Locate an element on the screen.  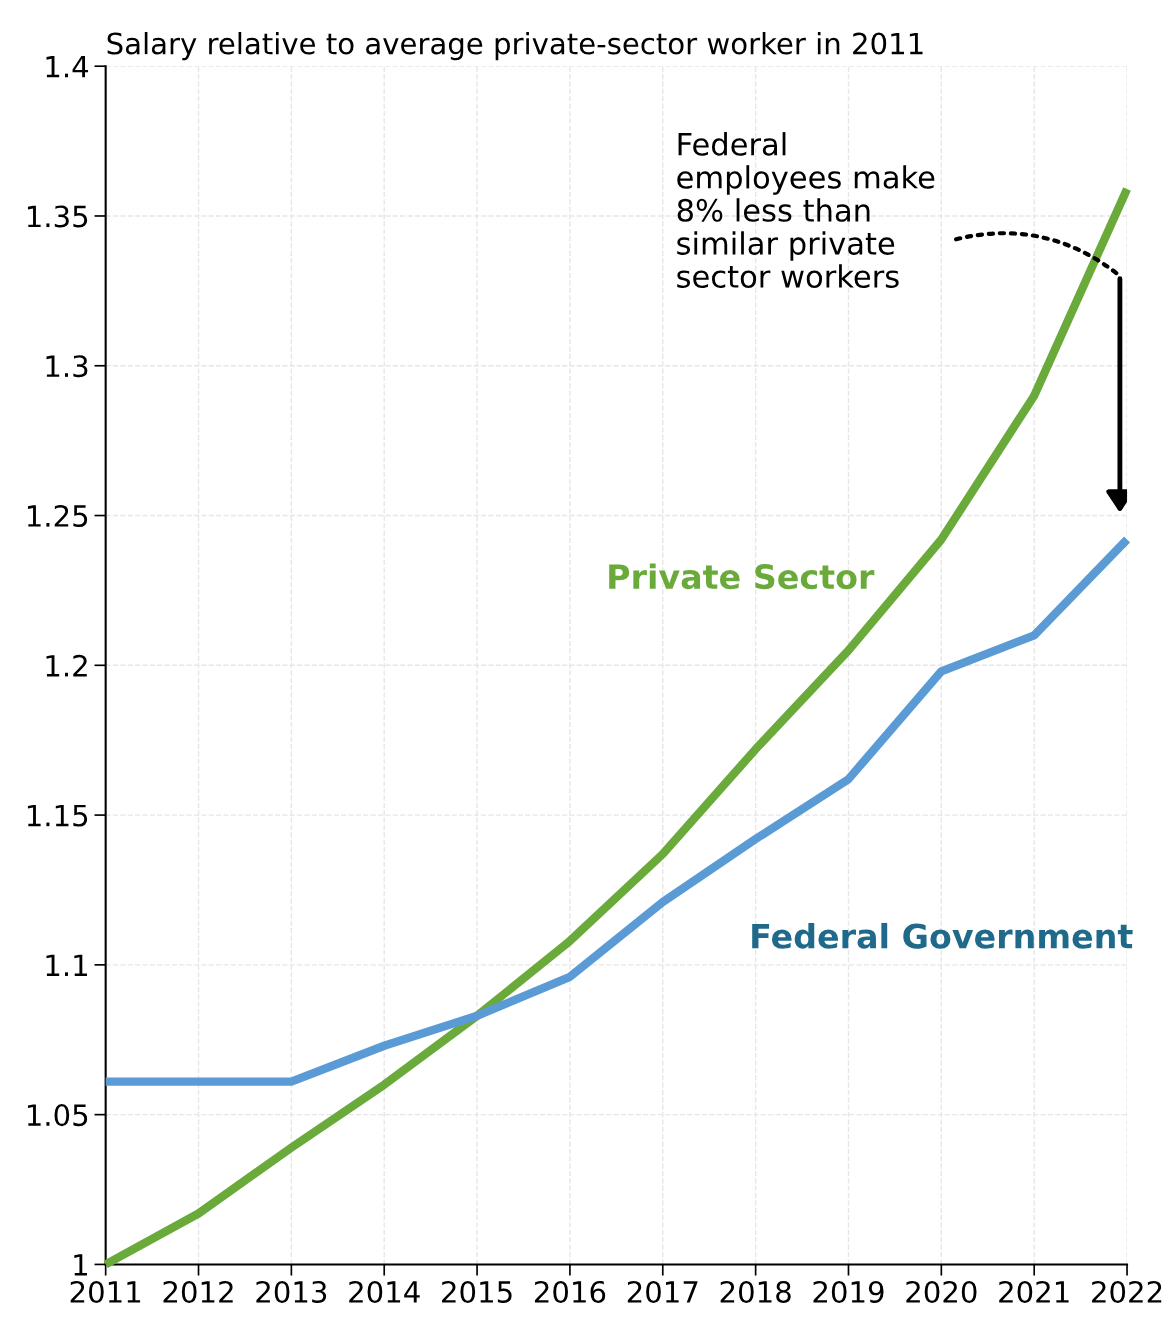
y-tick-label: 1.05 is located at coordinates (57, 1115).